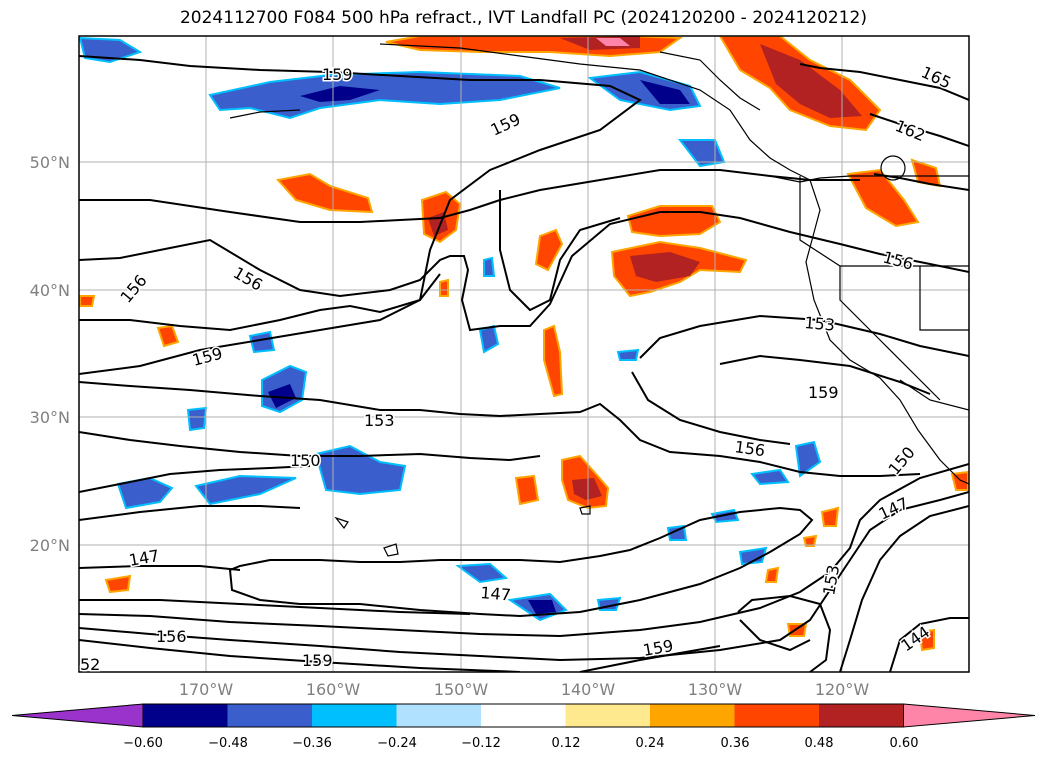 The image size is (1047, 765). I want to click on lon-label-160w: 160°W, so click(333, 689).